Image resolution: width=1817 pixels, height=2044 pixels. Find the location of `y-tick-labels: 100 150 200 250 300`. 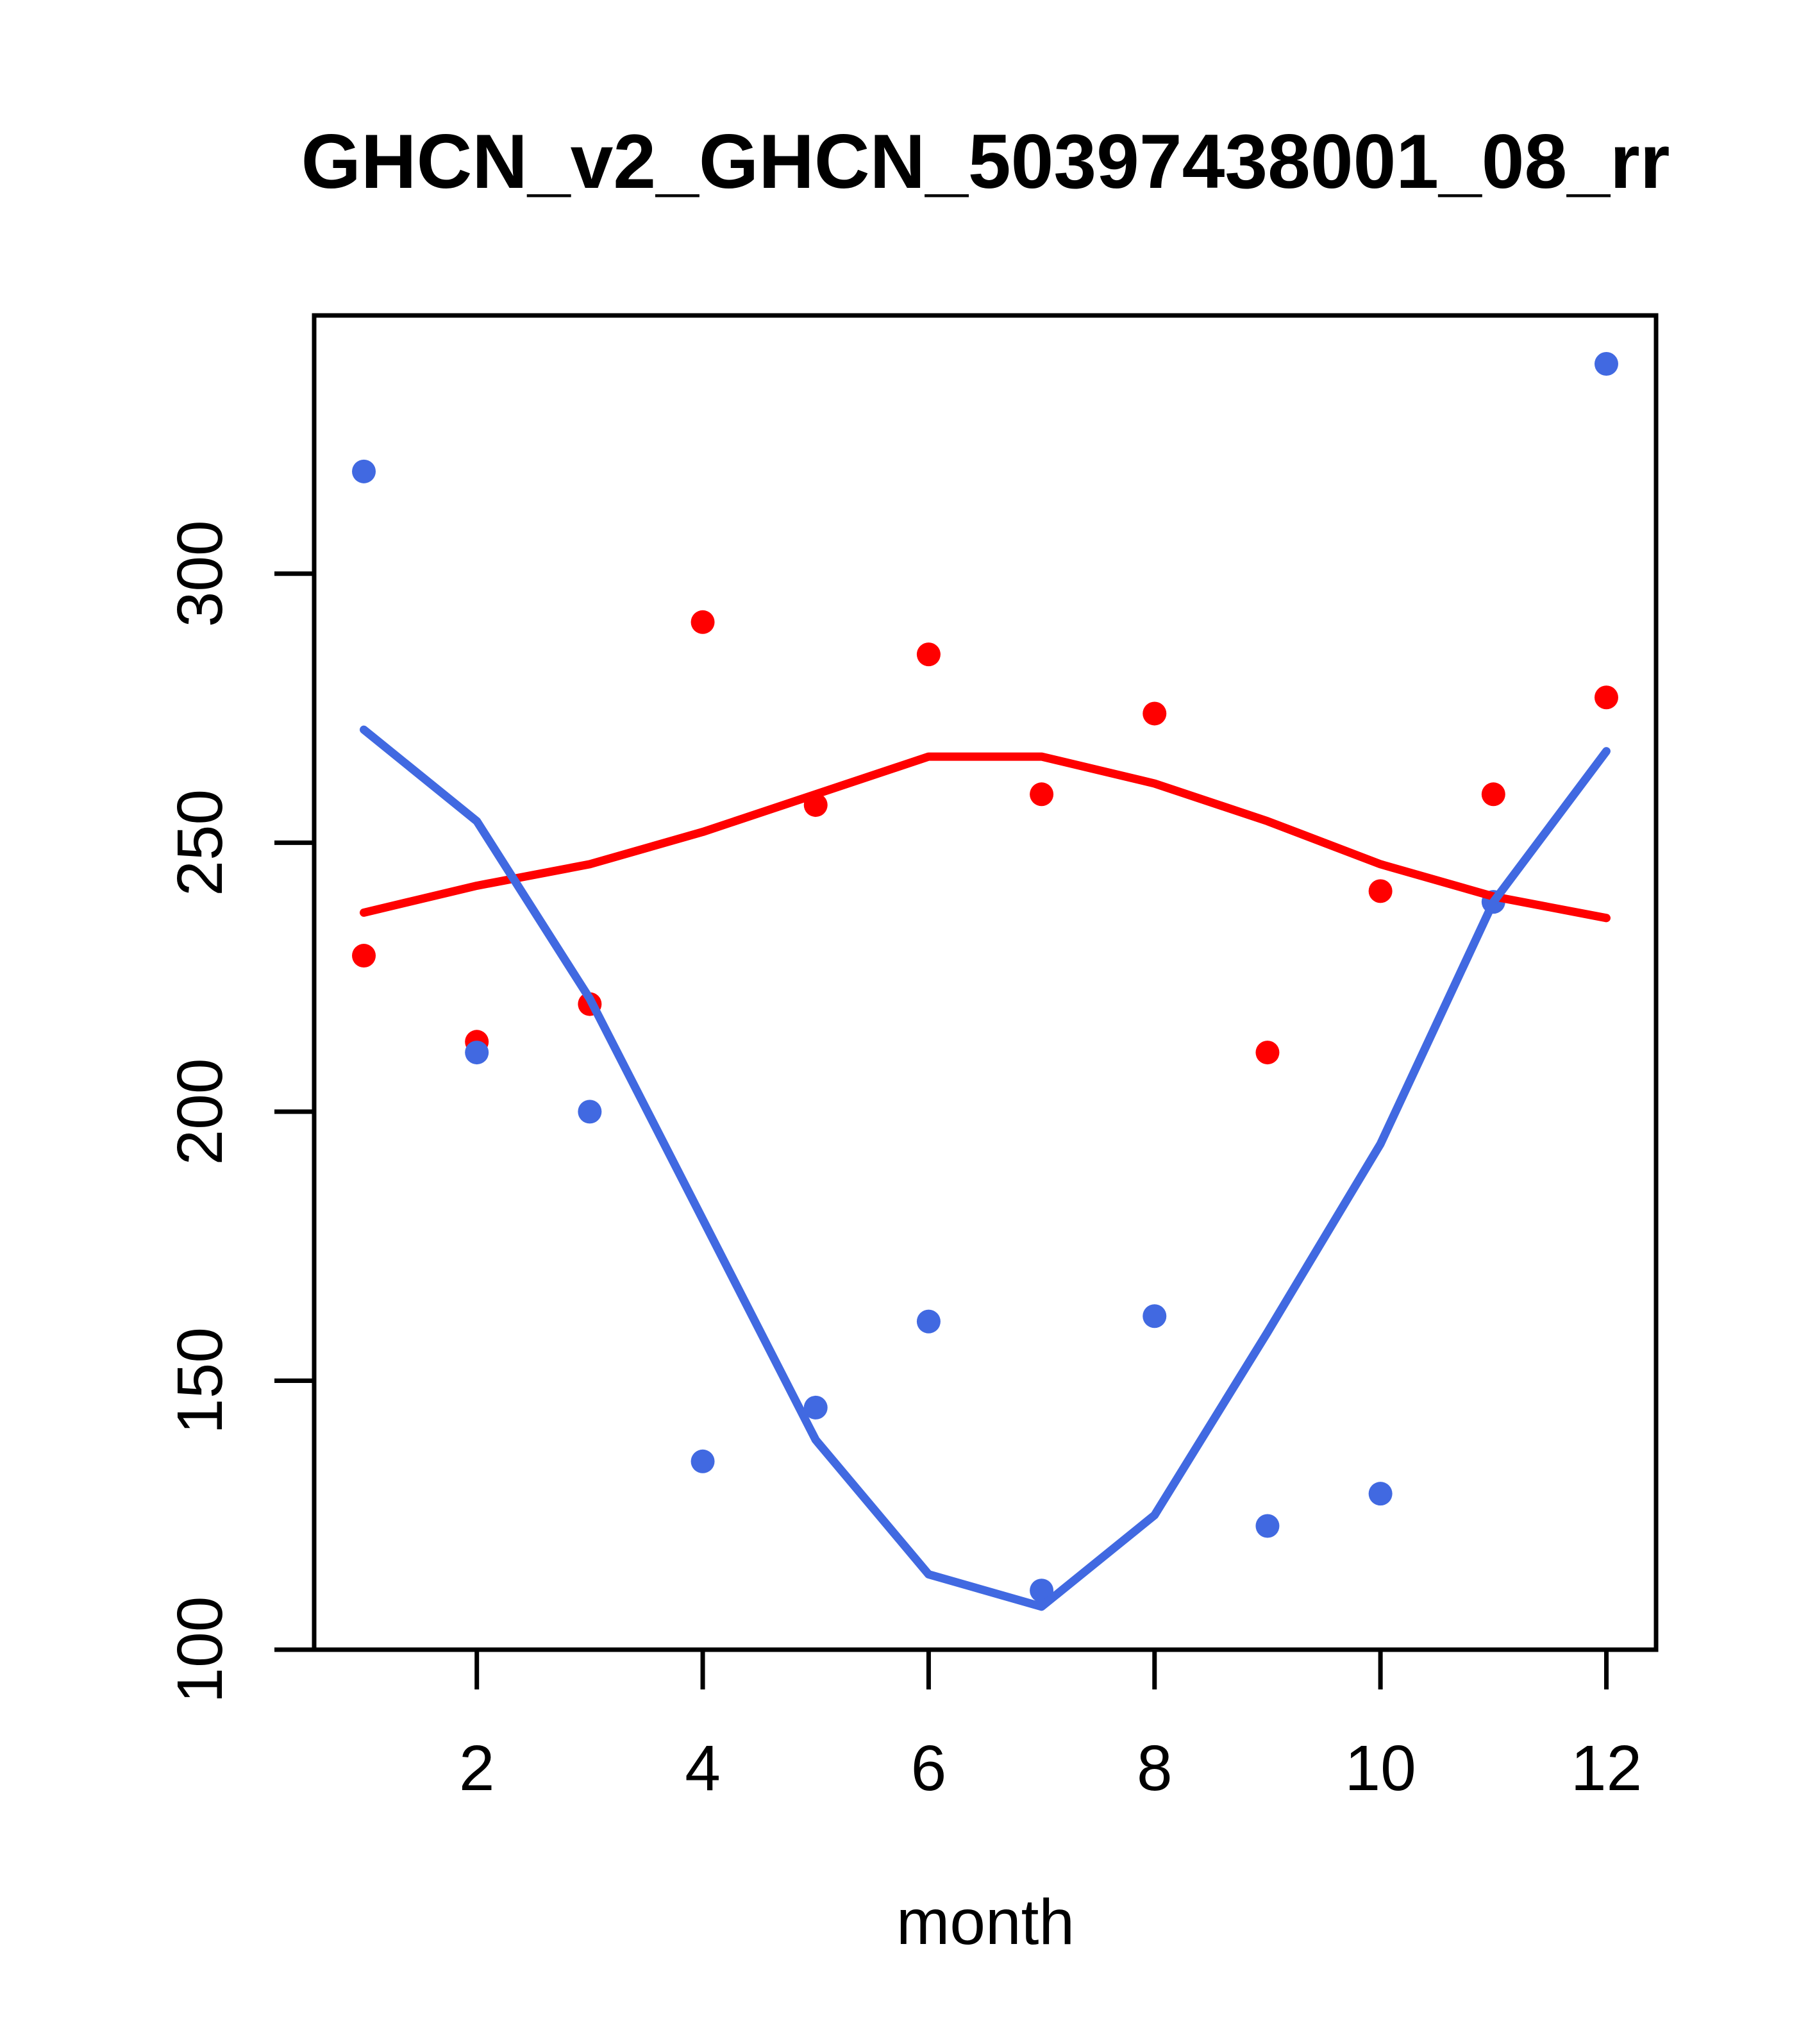

y-tick-labels: 100 150 200 250 300 is located at coordinates (200, 1111).